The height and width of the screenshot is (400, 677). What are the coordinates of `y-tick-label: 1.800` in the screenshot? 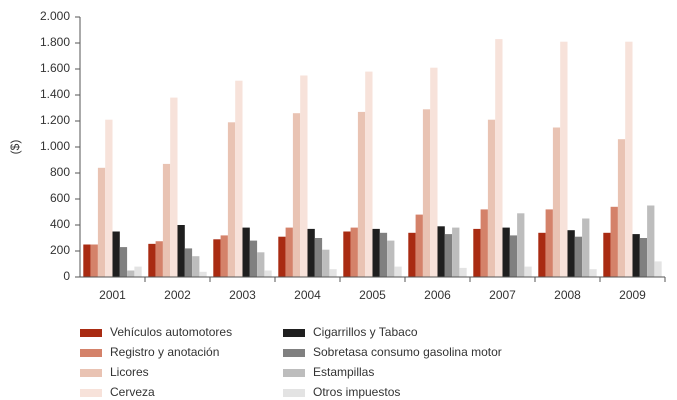 It's located at (55, 42).